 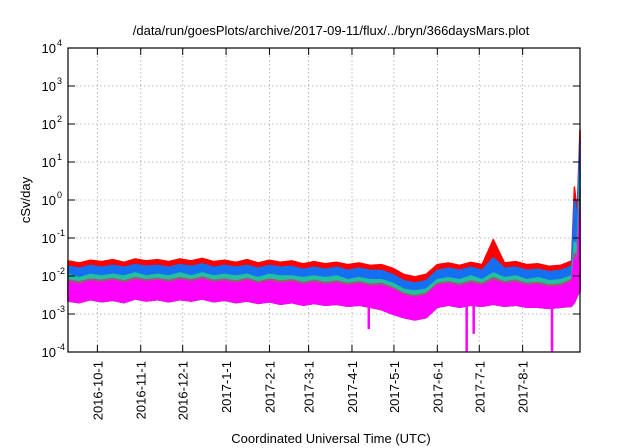 I want to click on x-tick-label: 2017-8-1, so click(x=523, y=387).